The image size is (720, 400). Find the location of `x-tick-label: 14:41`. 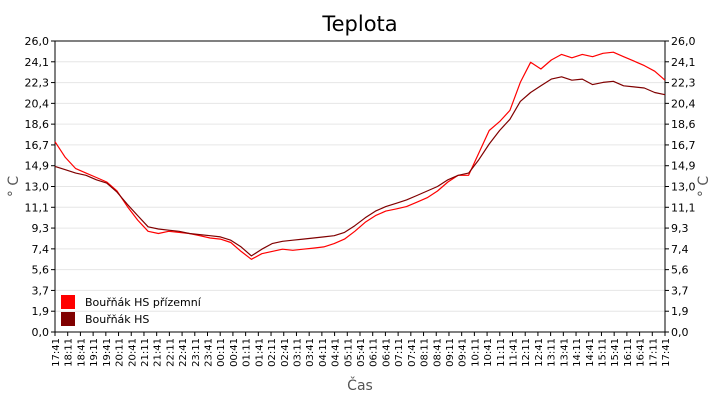

x-tick-label: 14:41 is located at coordinates (590, 352).